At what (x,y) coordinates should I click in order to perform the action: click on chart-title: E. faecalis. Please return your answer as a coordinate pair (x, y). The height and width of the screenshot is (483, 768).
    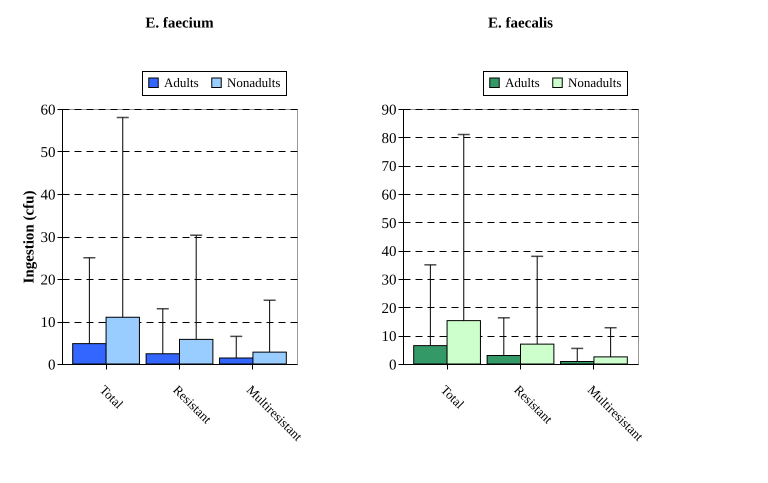
    Looking at the image, I should click on (521, 24).